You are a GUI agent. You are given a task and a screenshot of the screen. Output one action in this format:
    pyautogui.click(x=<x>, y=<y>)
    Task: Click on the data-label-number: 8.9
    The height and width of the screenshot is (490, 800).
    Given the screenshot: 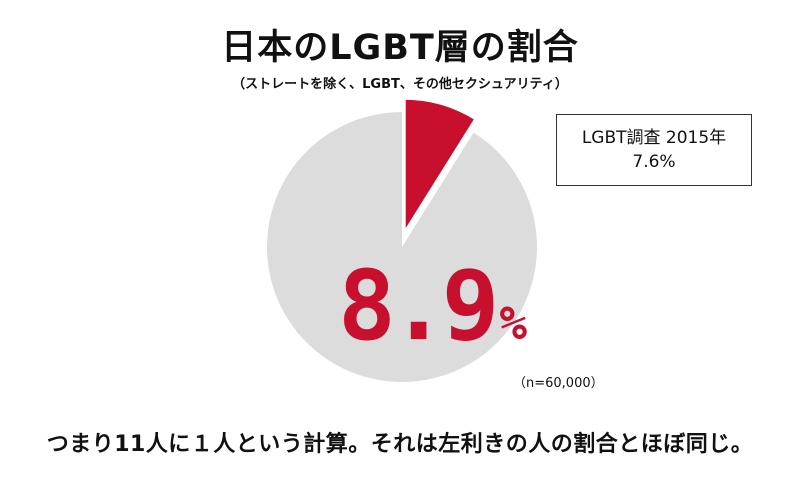 What is the action you would take?
    pyautogui.click(x=418, y=306)
    